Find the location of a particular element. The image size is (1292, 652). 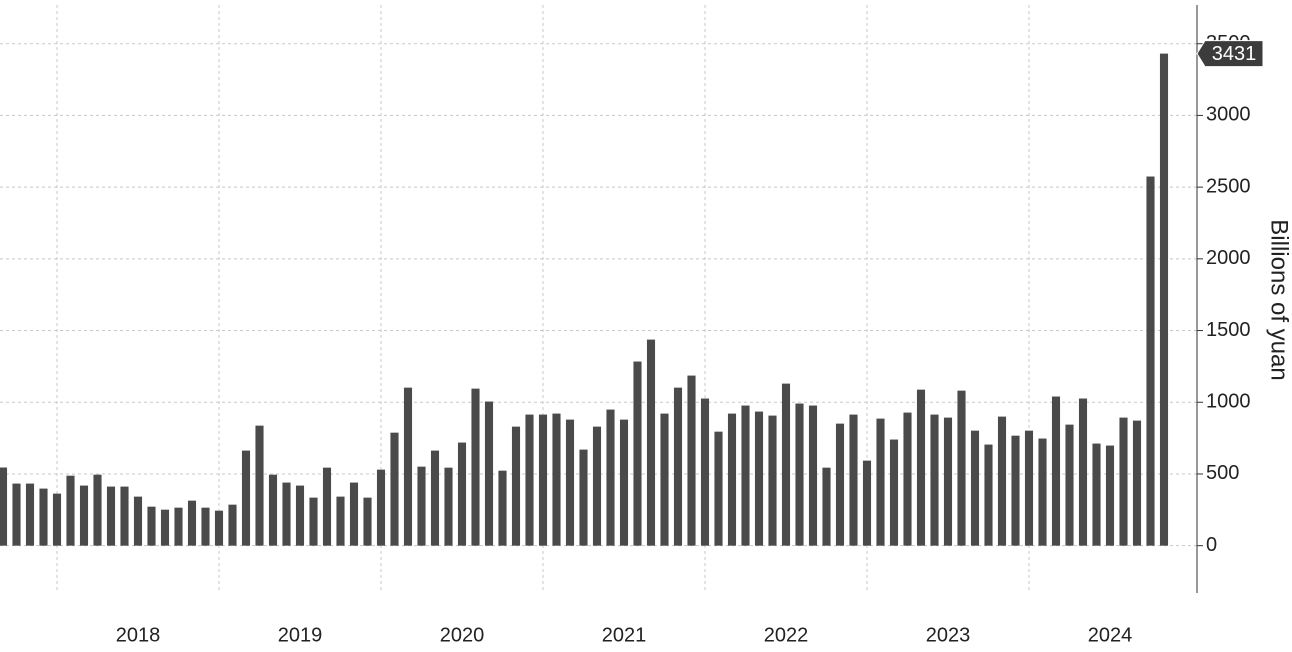

y-tick-label: 0 is located at coordinates (1211, 545).